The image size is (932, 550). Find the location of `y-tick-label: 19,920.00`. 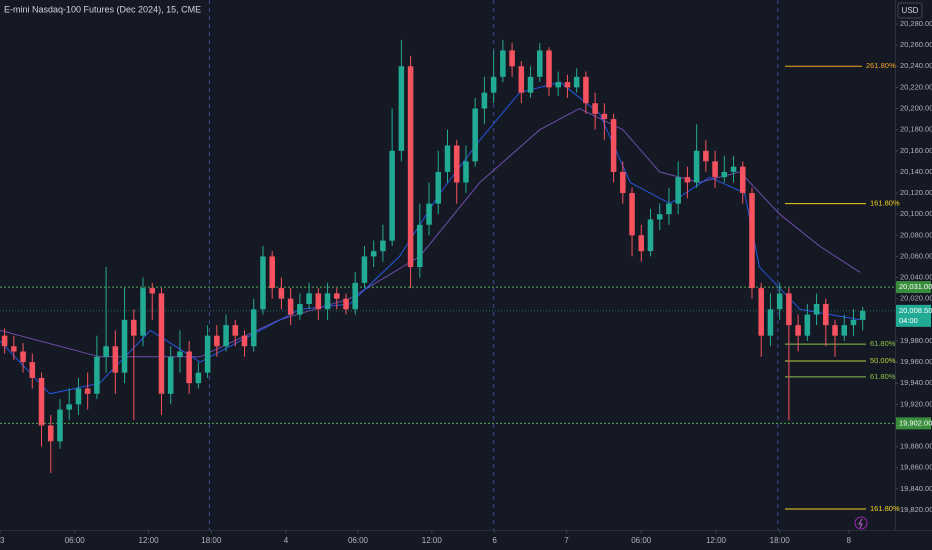

y-tick-label: 19,920.00 is located at coordinates (916, 403).